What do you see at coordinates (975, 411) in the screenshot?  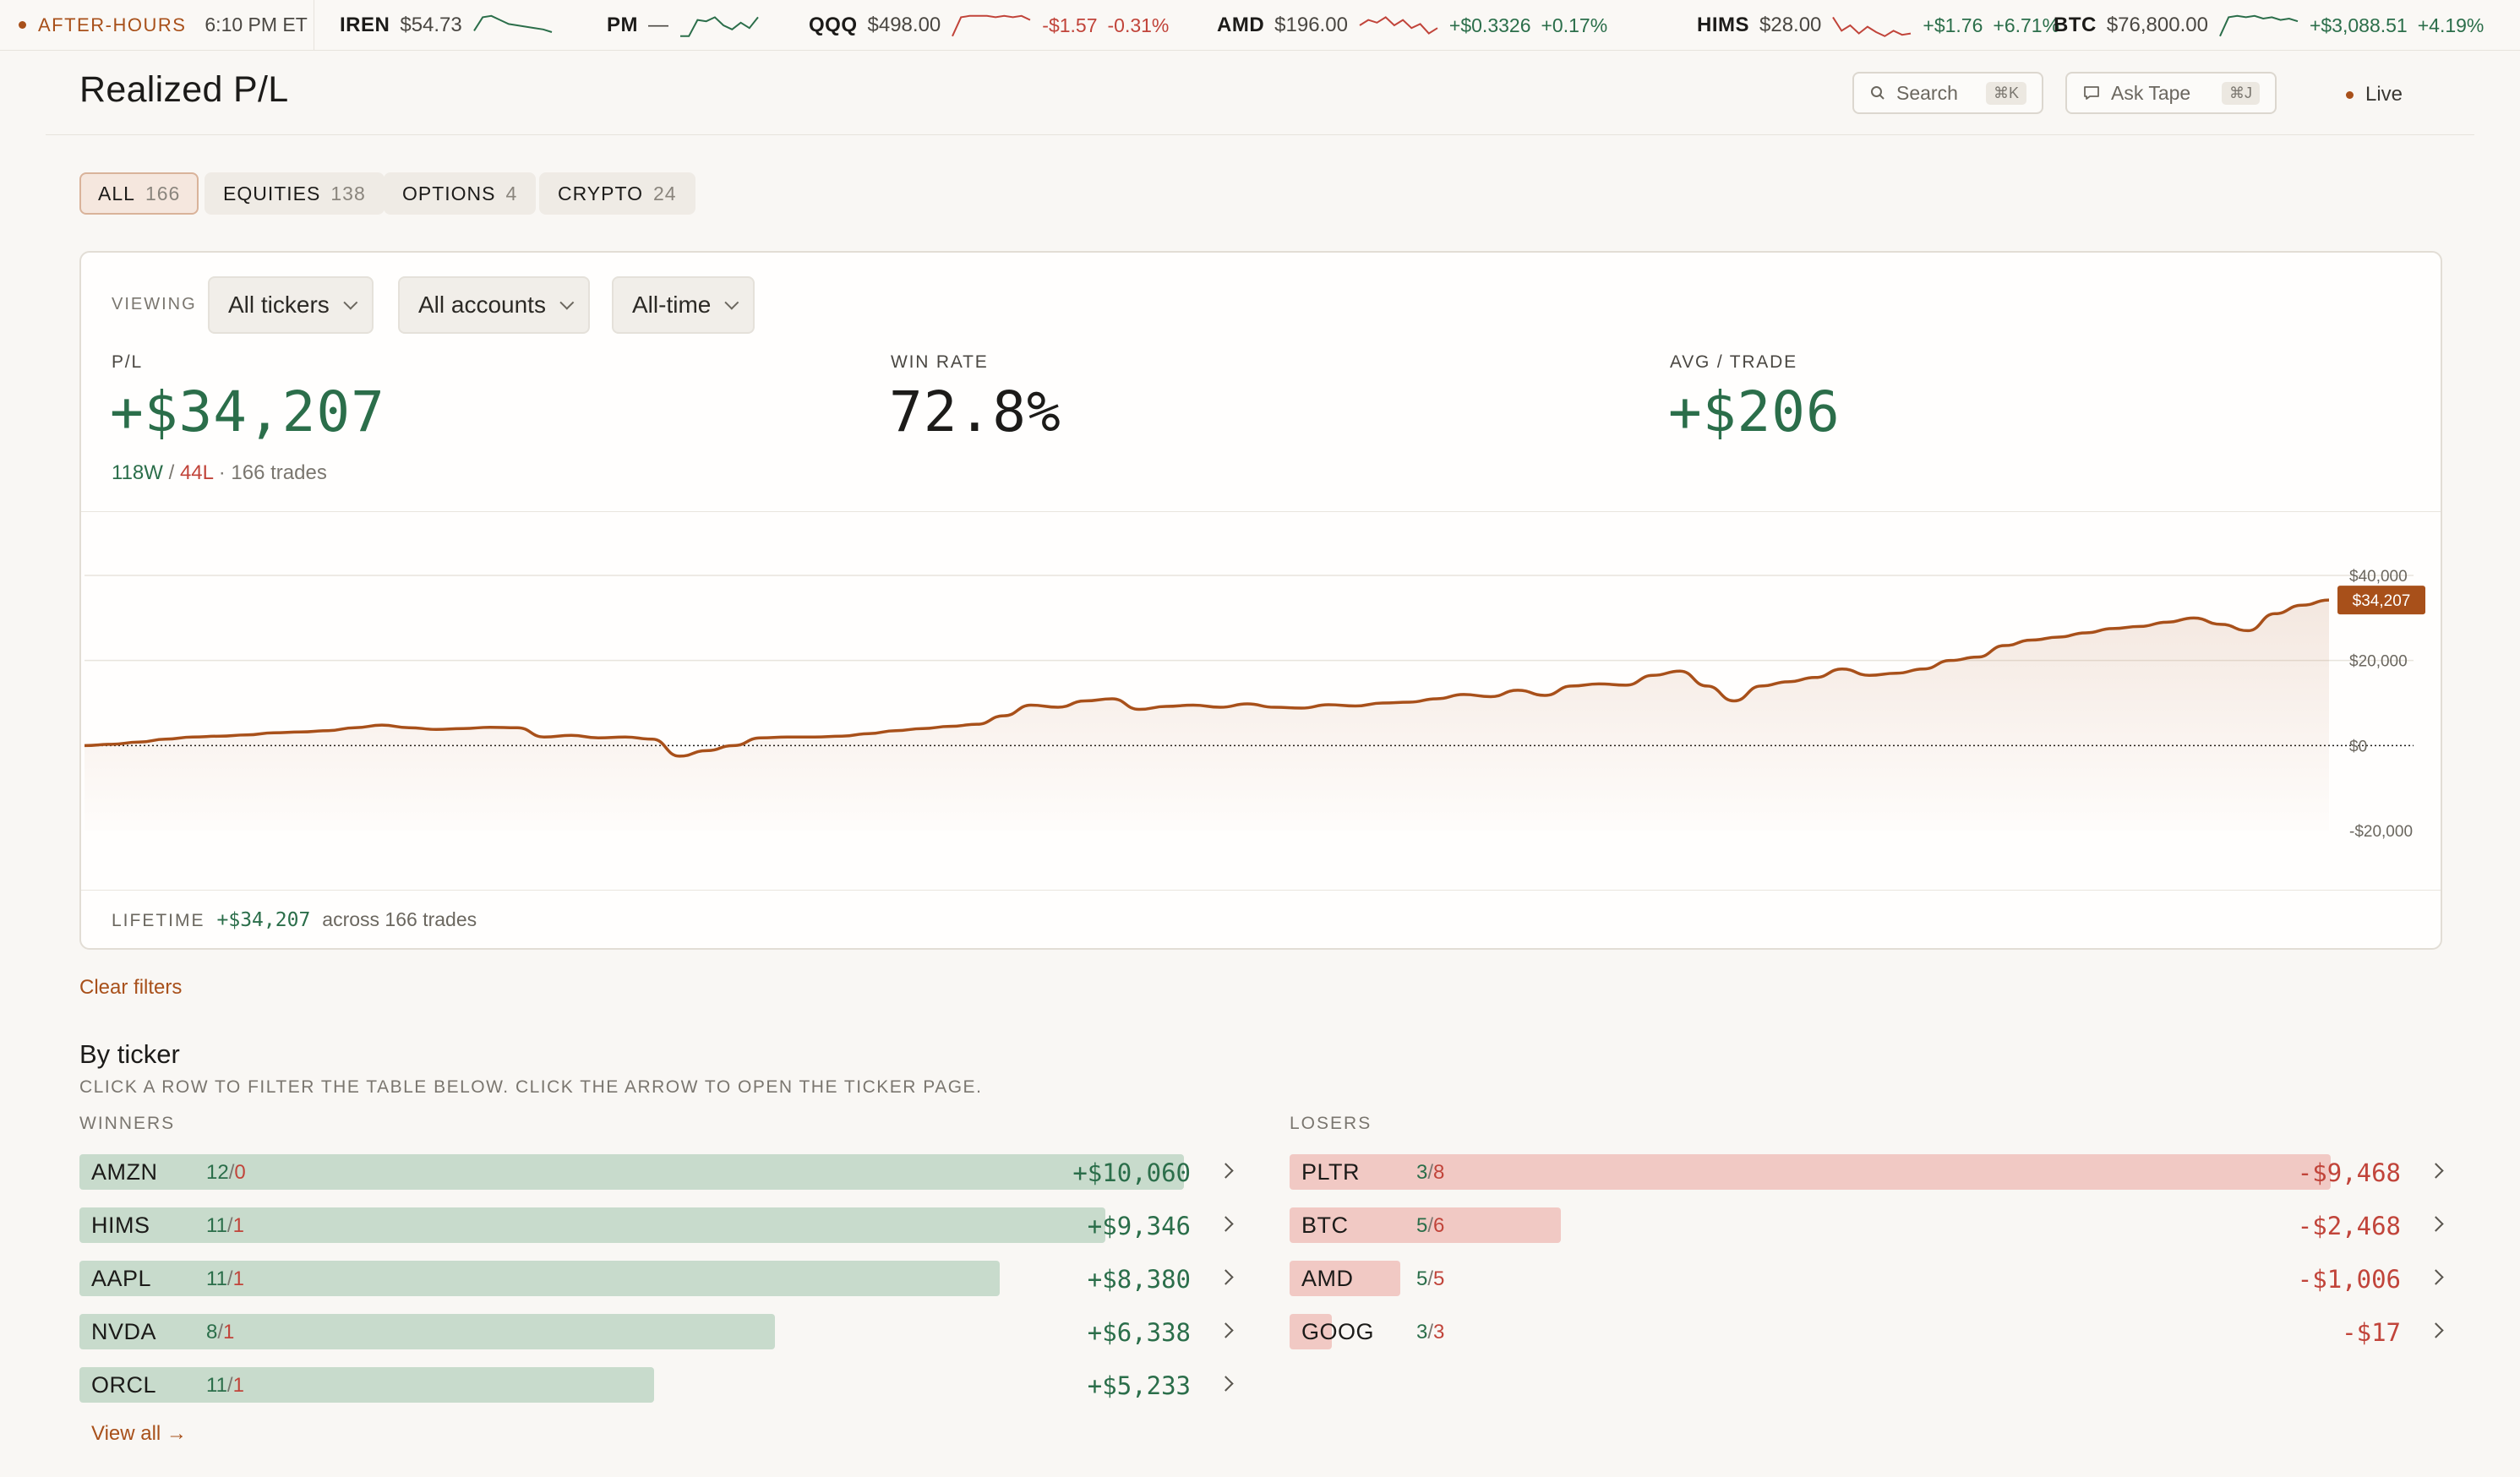 I see `winrate-value: 72.8%` at bounding box center [975, 411].